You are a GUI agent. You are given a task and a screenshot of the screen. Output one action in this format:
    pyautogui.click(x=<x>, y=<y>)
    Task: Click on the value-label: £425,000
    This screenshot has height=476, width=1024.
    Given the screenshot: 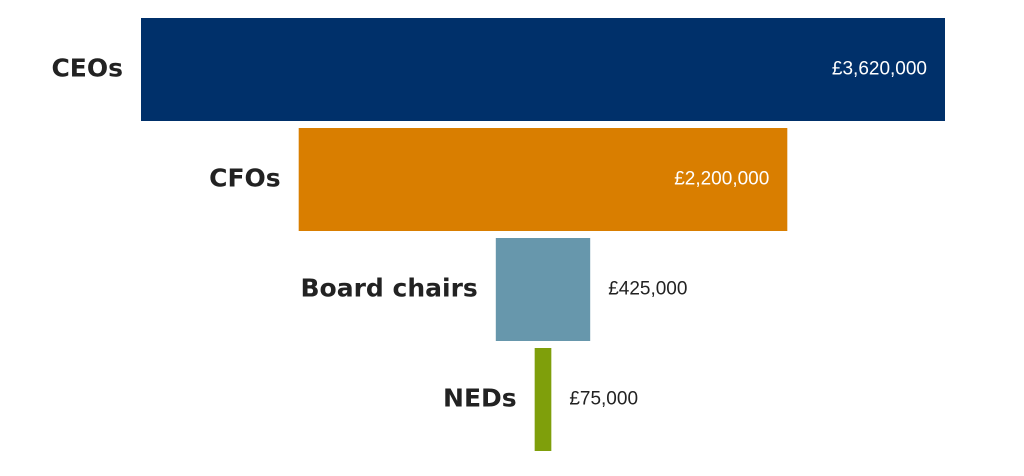 What is the action you would take?
    pyautogui.click(x=647, y=289)
    